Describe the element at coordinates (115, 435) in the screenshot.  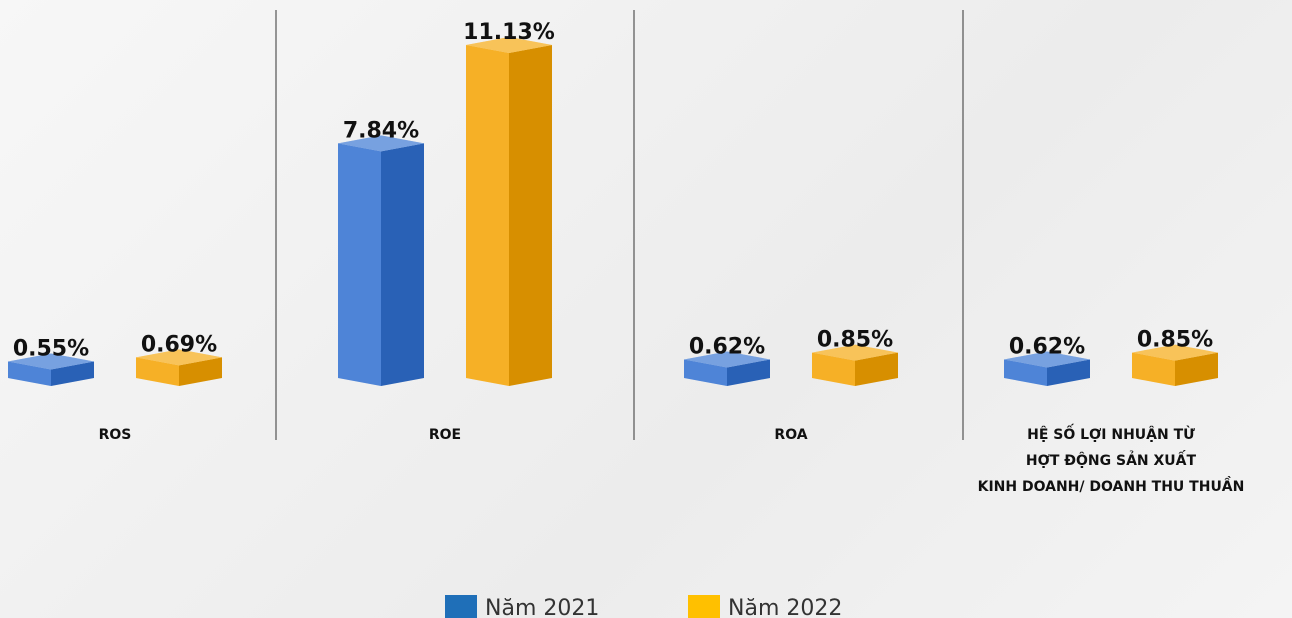
I see `category-label: ROS` at that location.